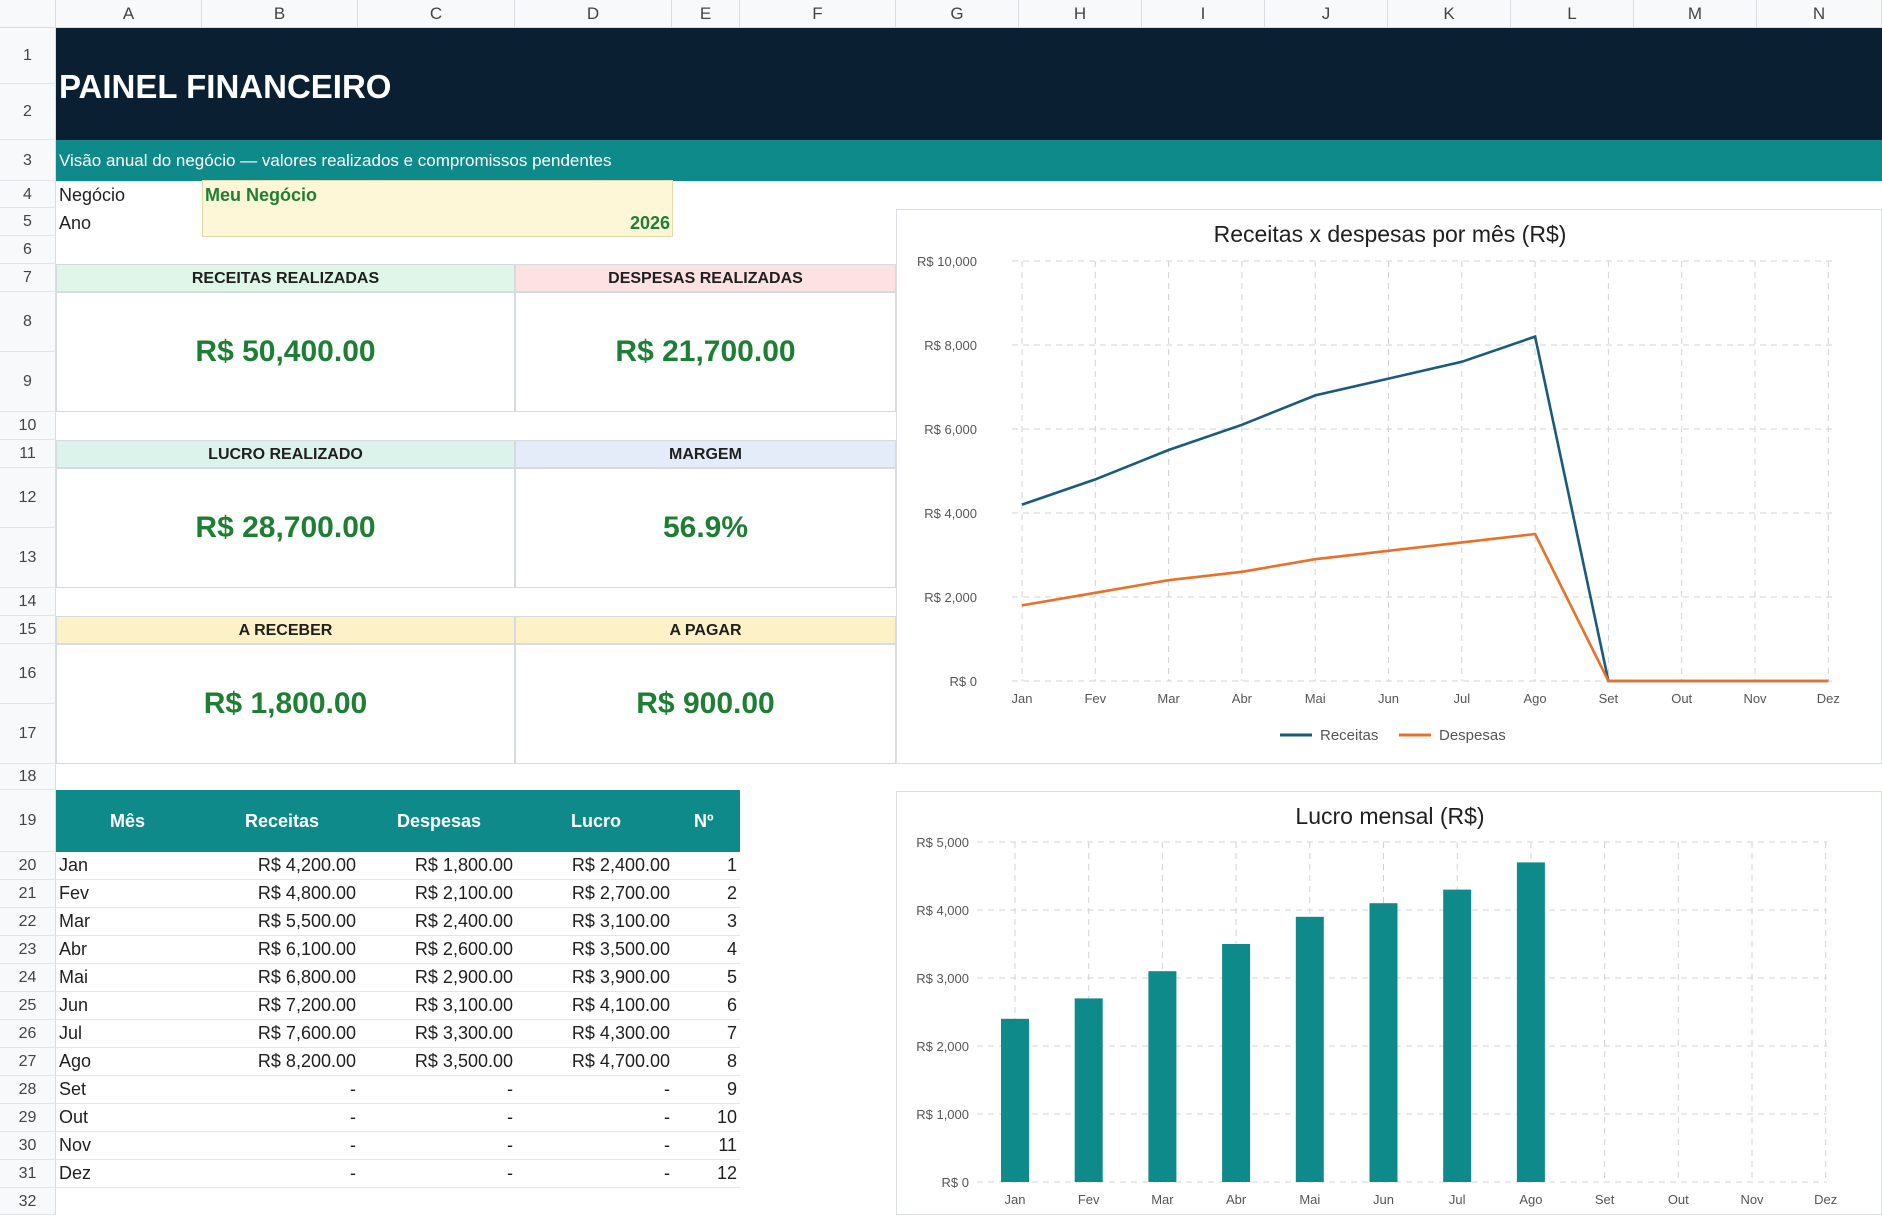 This screenshot has height=1221, width=1882. What do you see at coordinates (28, 322) in the screenshot?
I see `row-header-8: 8` at bounding box center [28, 322].